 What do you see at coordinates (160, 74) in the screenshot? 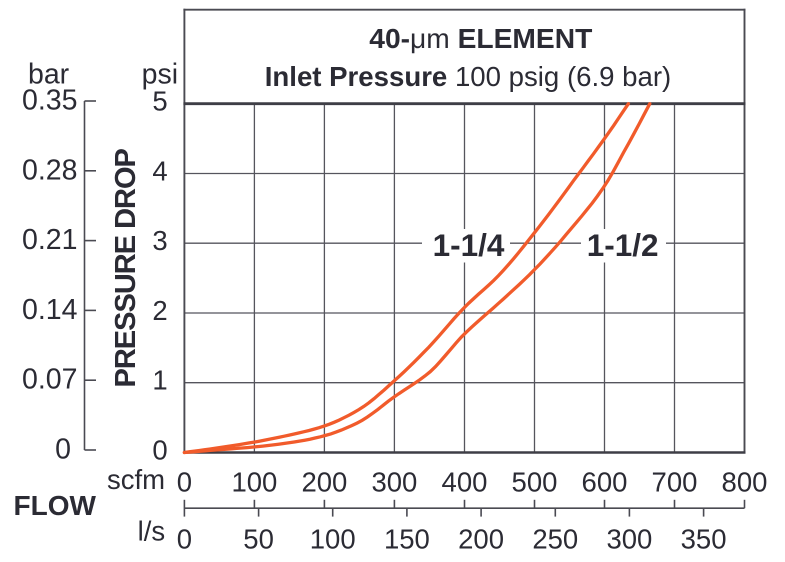
I see `svg-text: psi` at bounding box center [160, 74].